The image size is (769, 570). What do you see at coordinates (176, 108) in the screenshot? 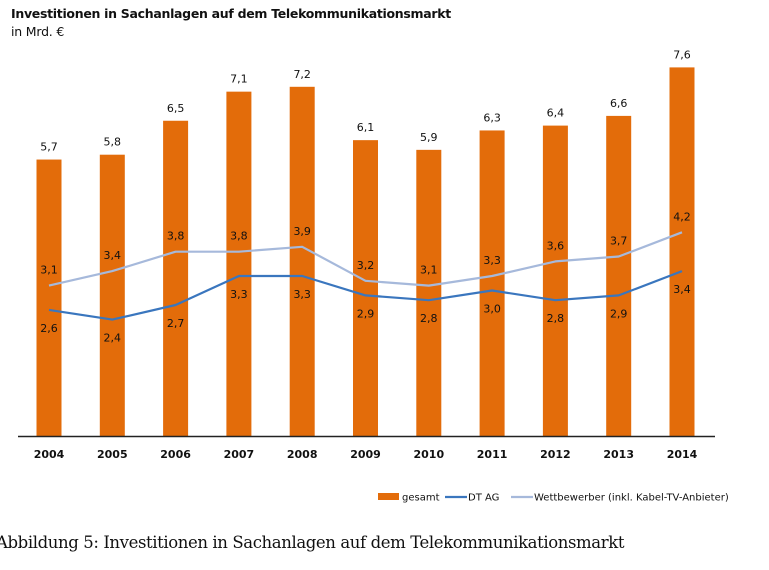
I see `bar-label-2006: 6,5` at bounding box center [176, 108].